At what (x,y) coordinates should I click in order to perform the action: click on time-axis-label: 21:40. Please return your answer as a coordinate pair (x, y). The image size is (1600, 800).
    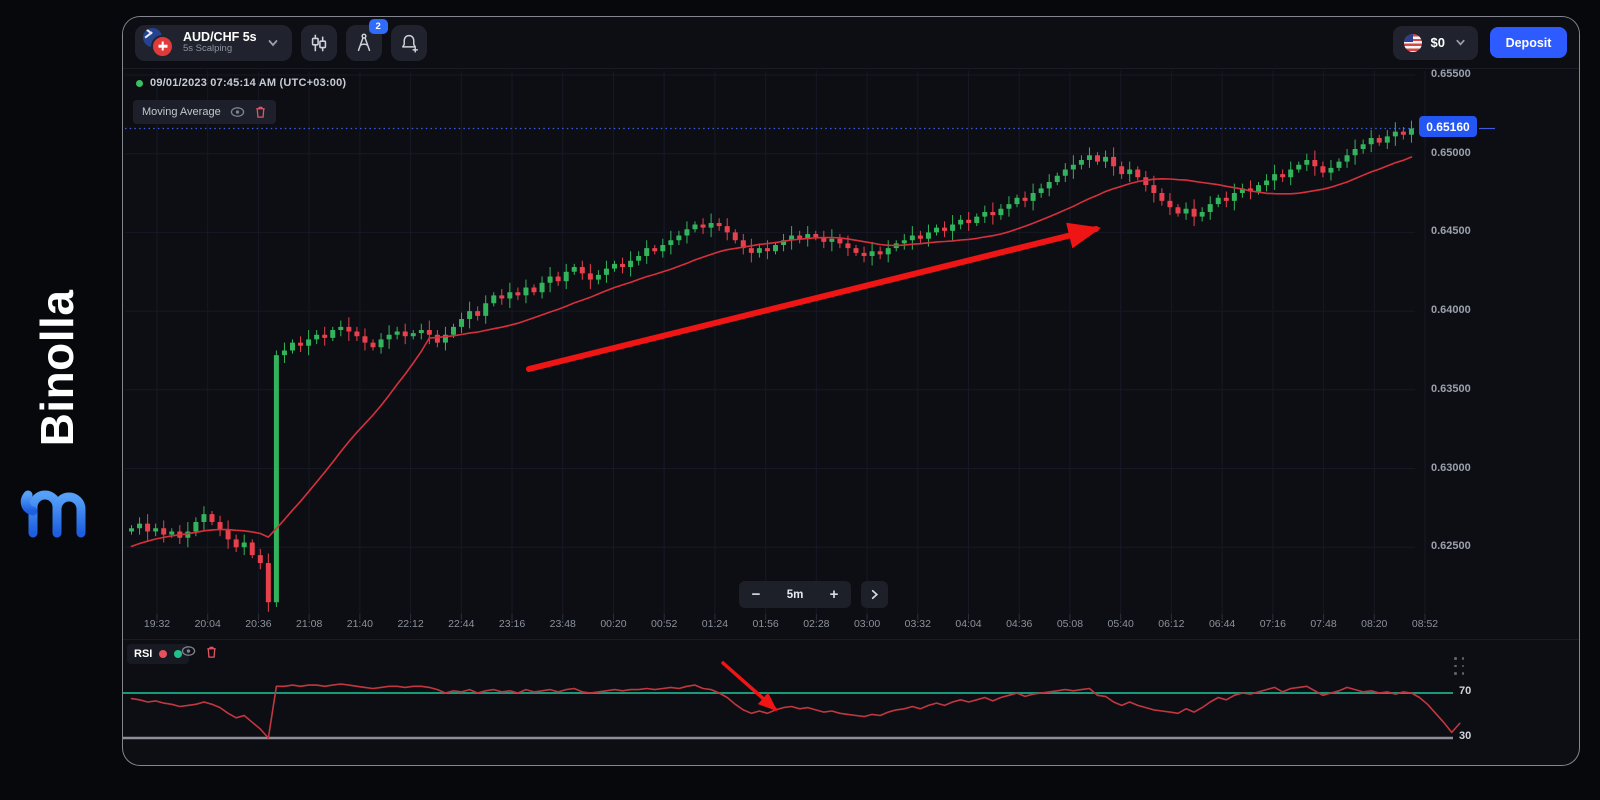
    Looking at the image, I should click on (360, 624).